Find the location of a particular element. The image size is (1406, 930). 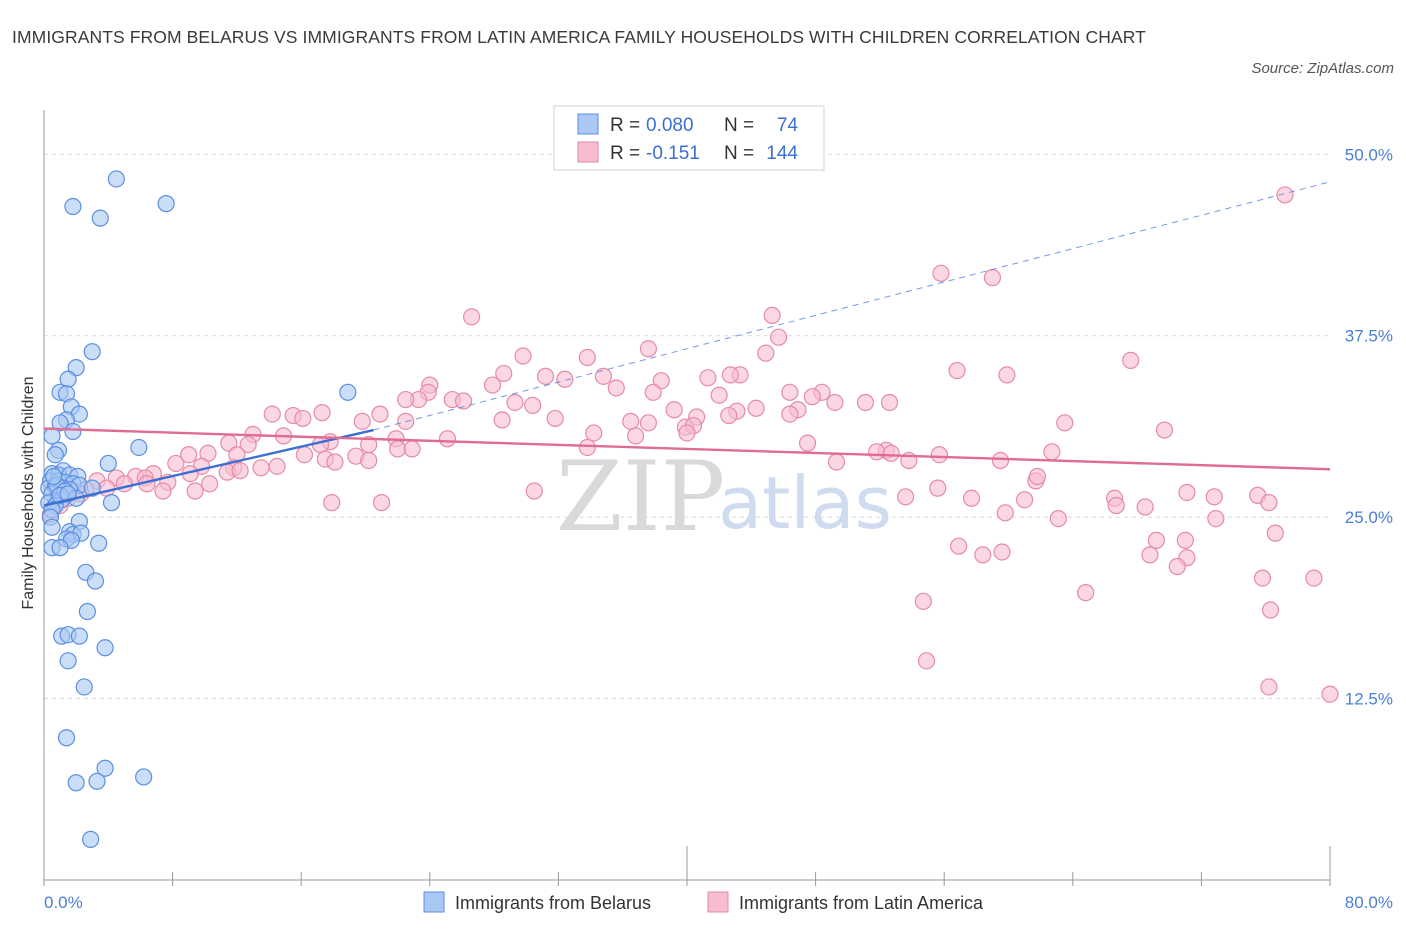

y-tick-label: 37.5% is located at coordinates (1369, 336).